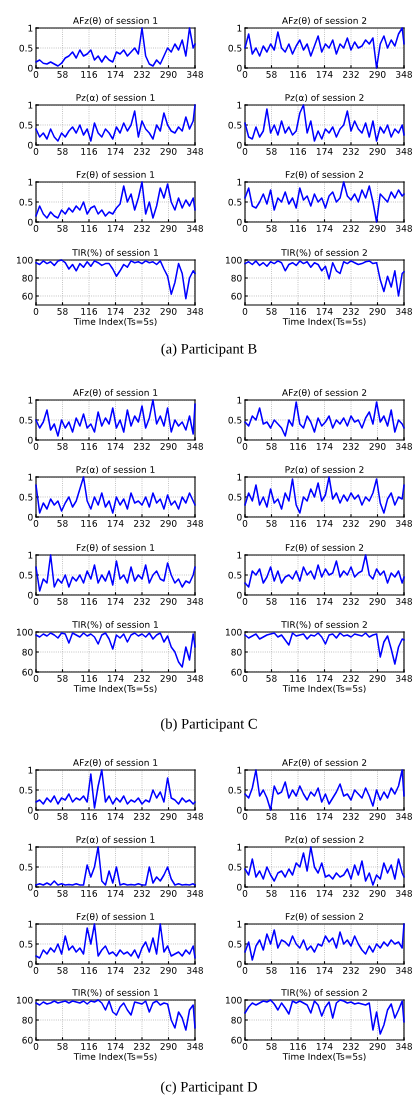 The image size is (418, 1098). I want to click on chart-title: AFz(θ) of session 1, so click(115, 21).